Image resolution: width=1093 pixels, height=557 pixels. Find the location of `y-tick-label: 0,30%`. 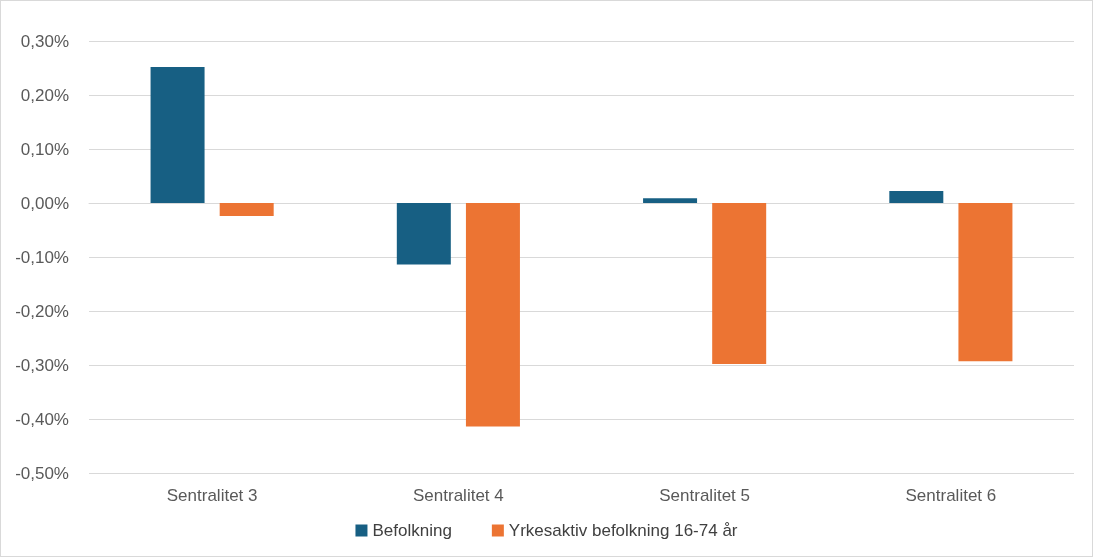

y-tick-label: 0,30% is located at coordinates (44, 41).